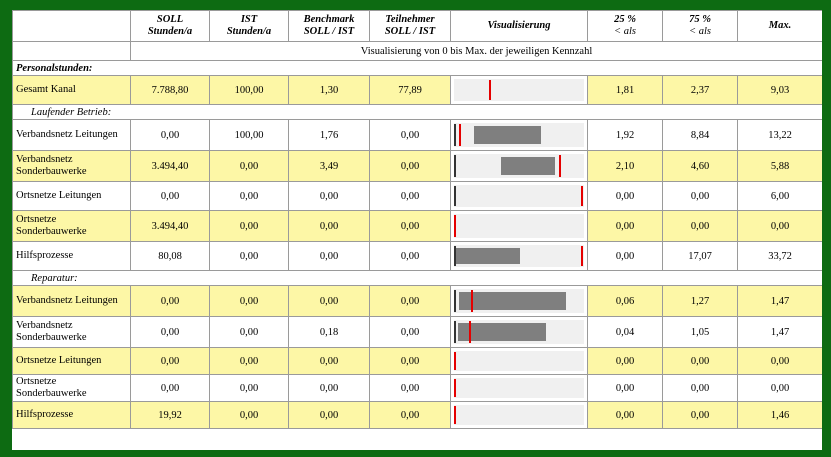  Describe the element at coordinates (170, 415) in the screenshot. I see `cell-soll: 19,92` at that location.